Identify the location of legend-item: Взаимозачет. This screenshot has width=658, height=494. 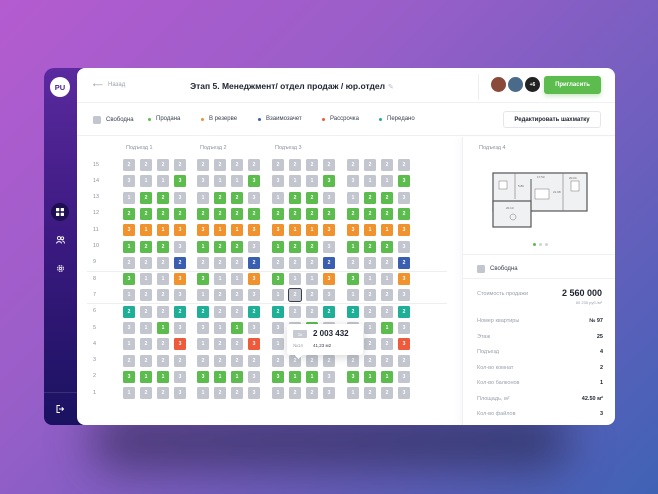
(280, 119).